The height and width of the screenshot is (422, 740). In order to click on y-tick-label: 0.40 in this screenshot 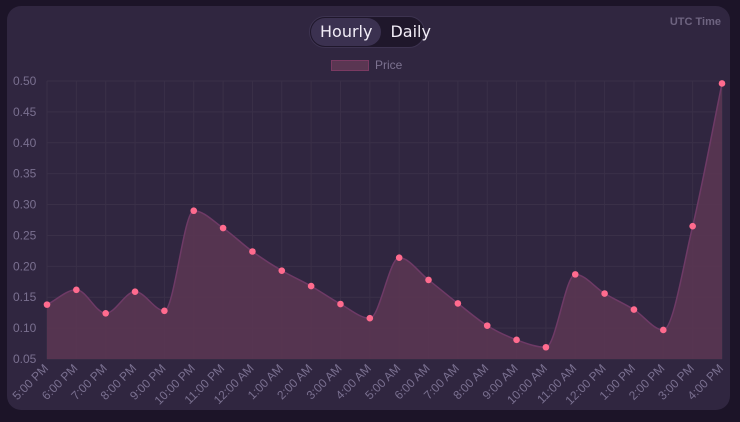, I will do `click(25, 143)`.